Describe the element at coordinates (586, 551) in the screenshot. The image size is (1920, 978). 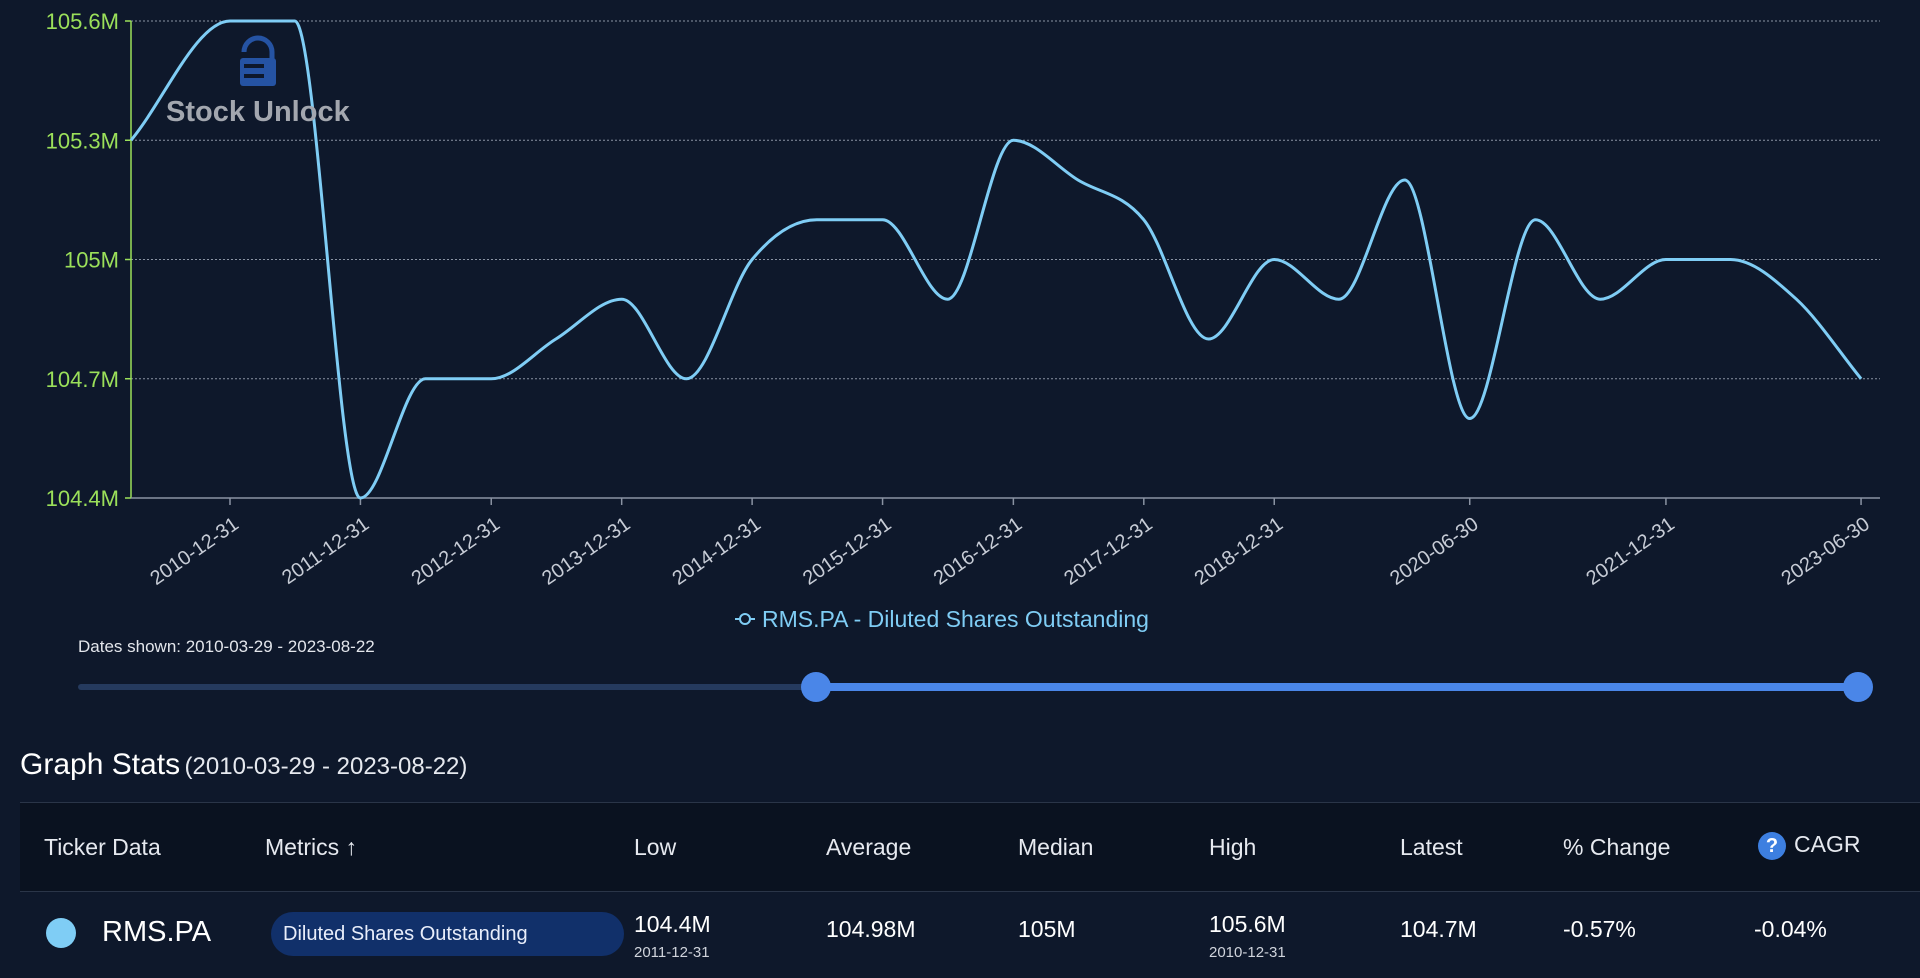
I see `x-tick-label: 2013-12-31` at that location.